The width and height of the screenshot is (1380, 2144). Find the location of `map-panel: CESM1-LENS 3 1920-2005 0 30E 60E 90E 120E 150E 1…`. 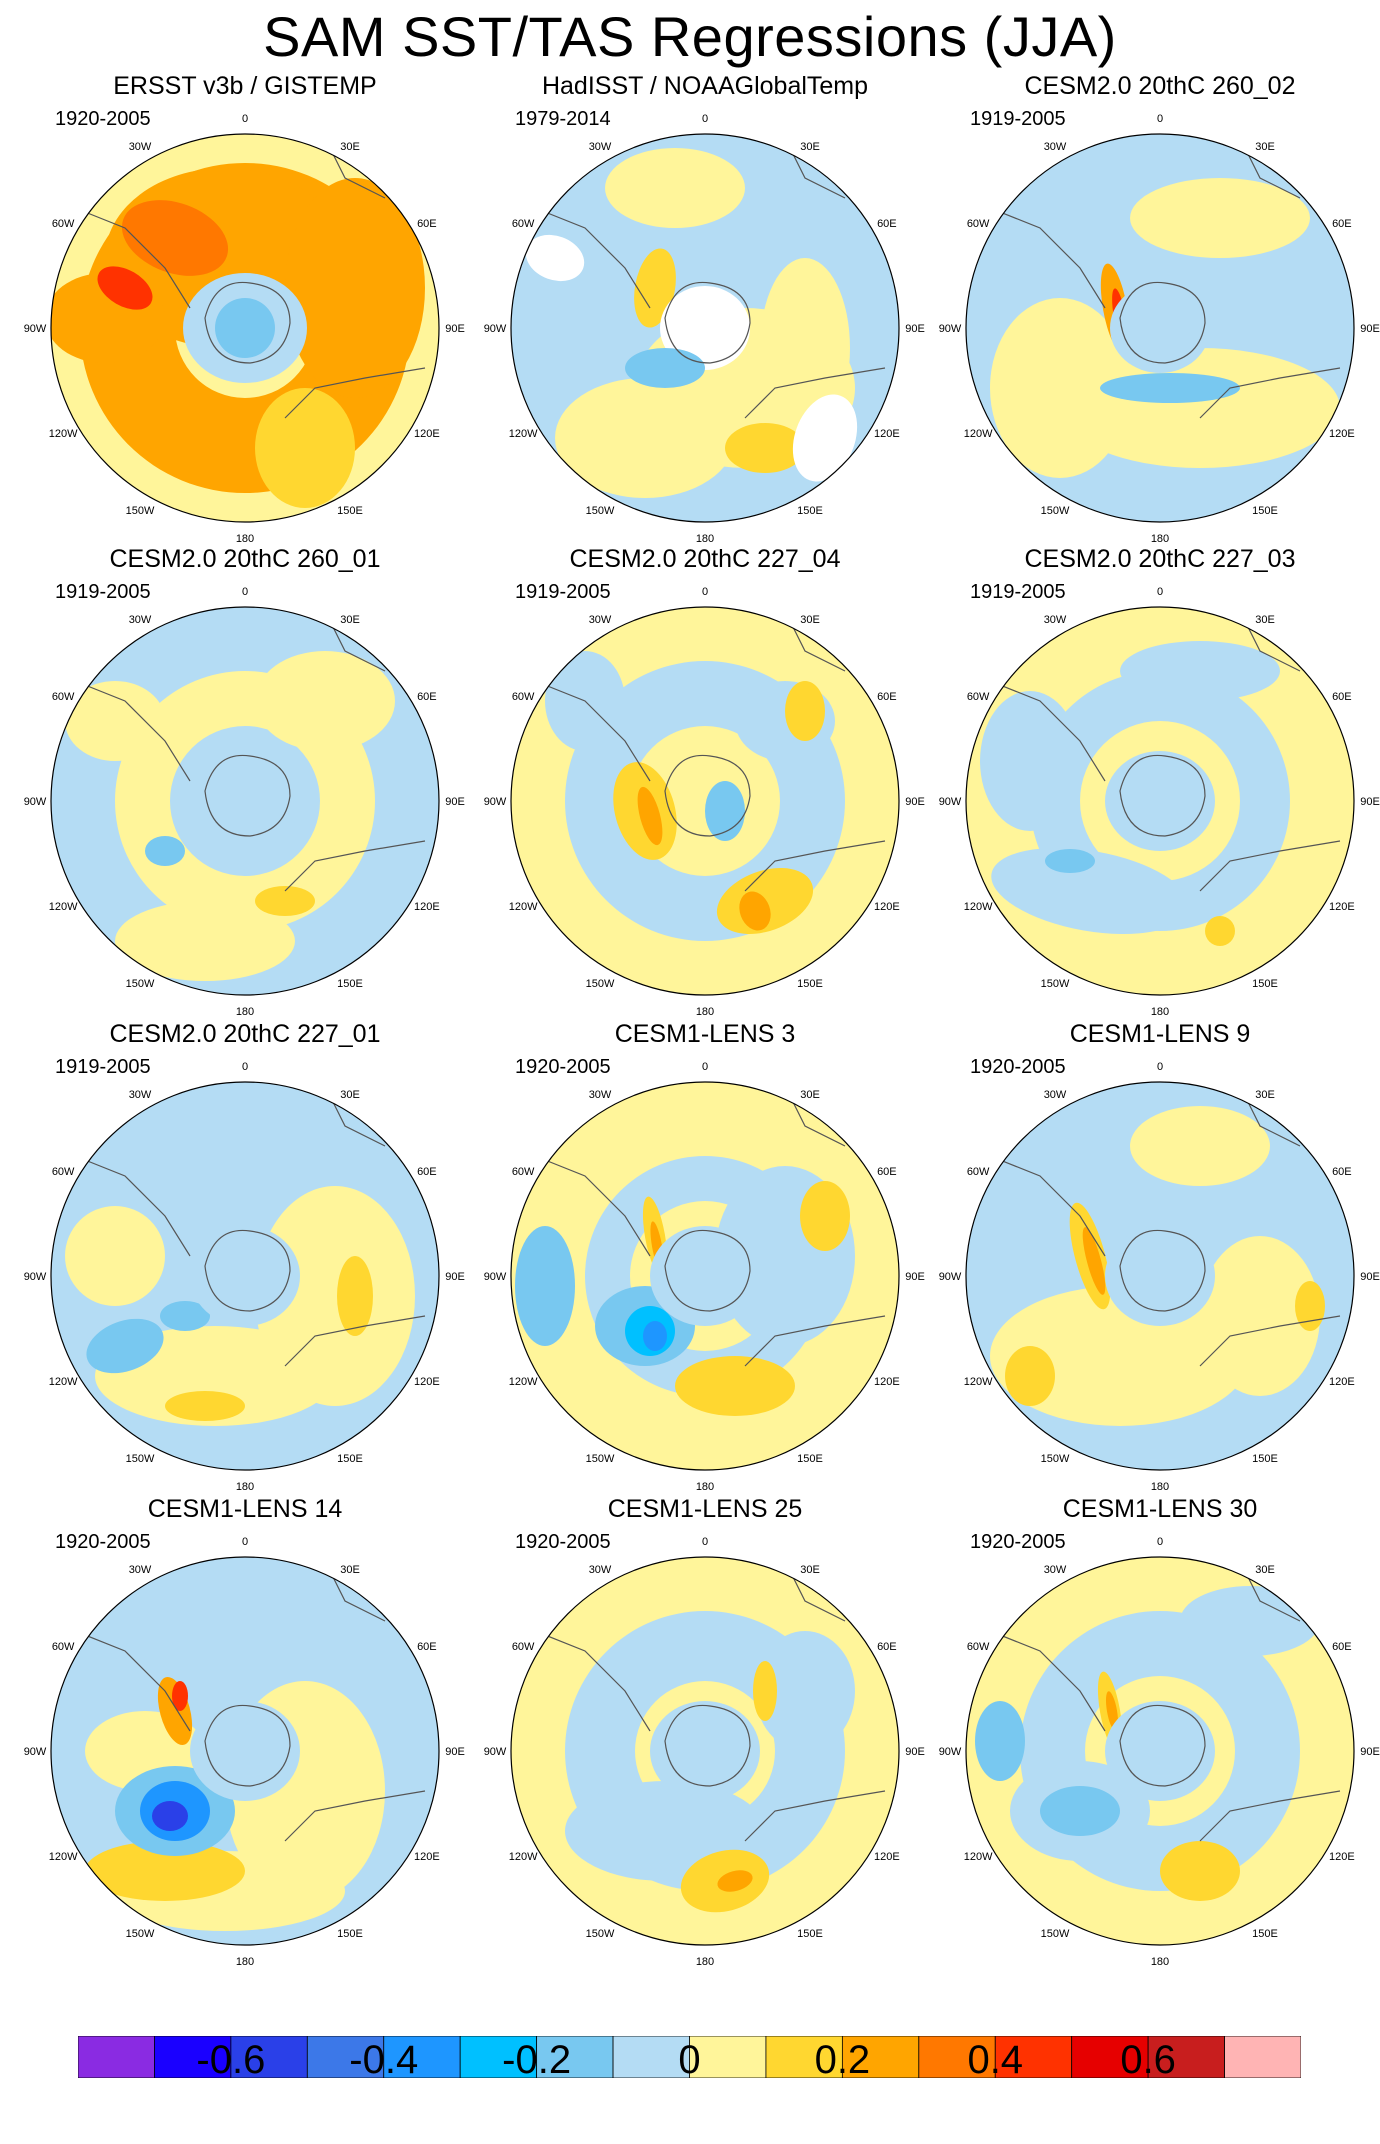

map-panel: CESM1-LENS 3 1920-2005 0 30E 60E 90E 120E 150E 1… is located at coordinates (705, 1256).